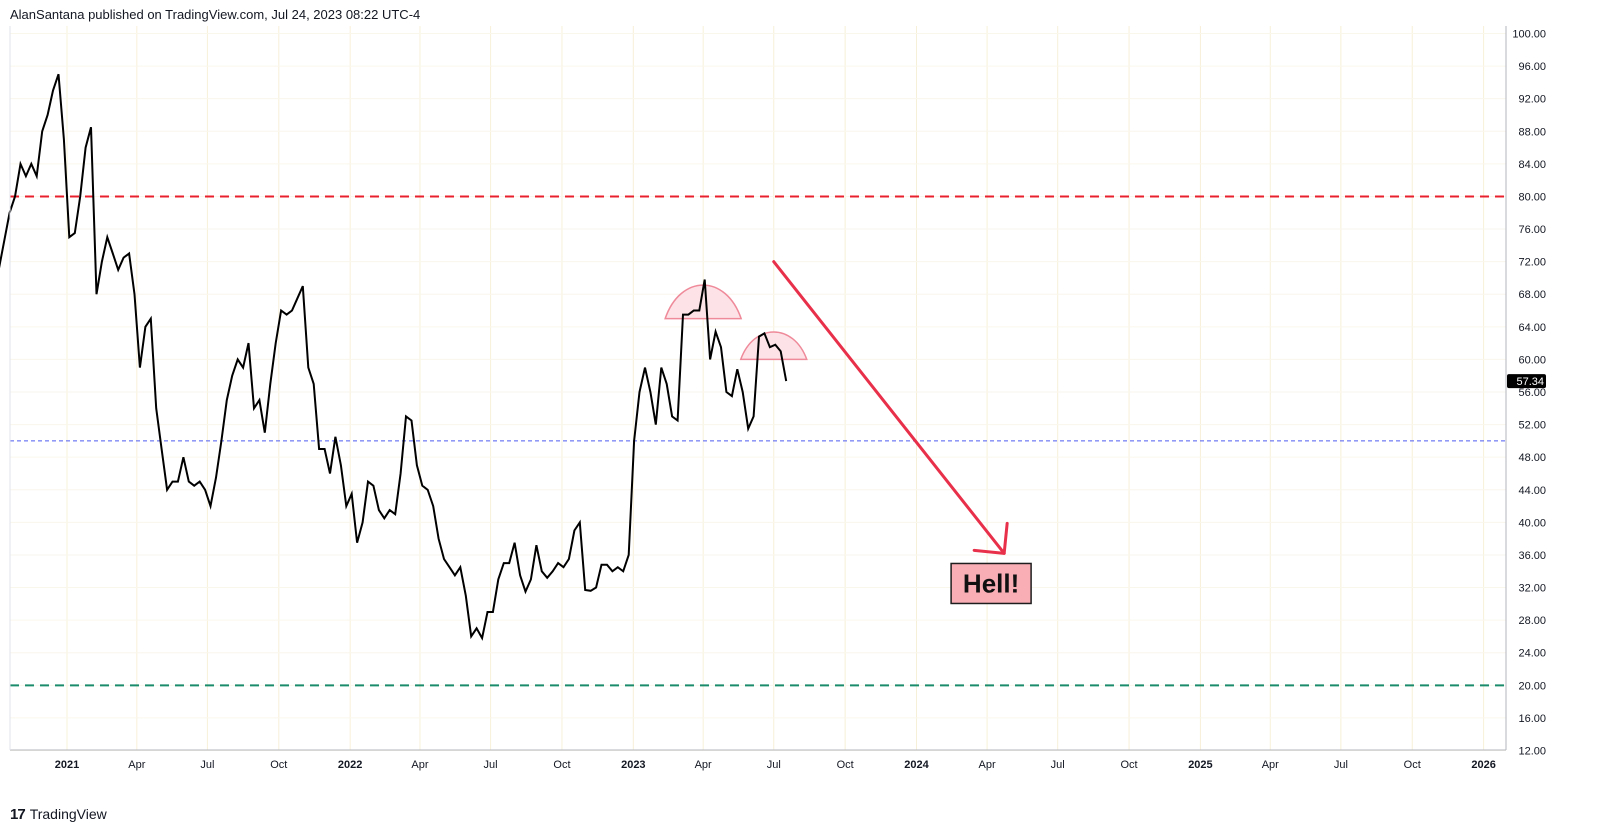 The image size is (1600, 829). I want to click on y-tick-label: 92.00, so click(1532, 100).